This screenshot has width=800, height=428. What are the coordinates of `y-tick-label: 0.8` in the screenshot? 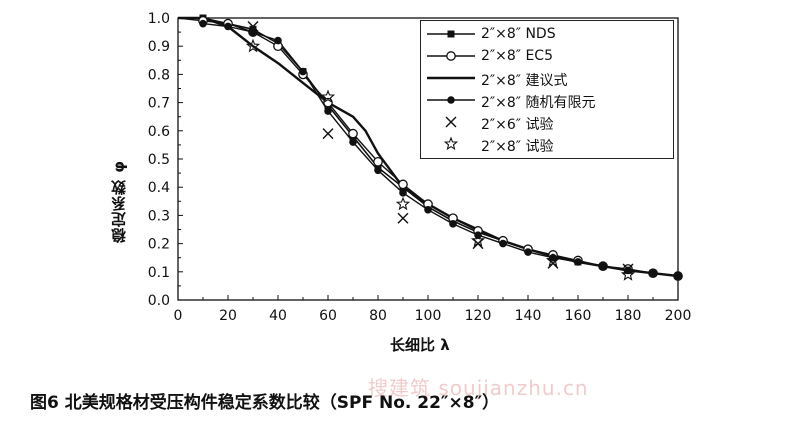 It's located at (159, 75).